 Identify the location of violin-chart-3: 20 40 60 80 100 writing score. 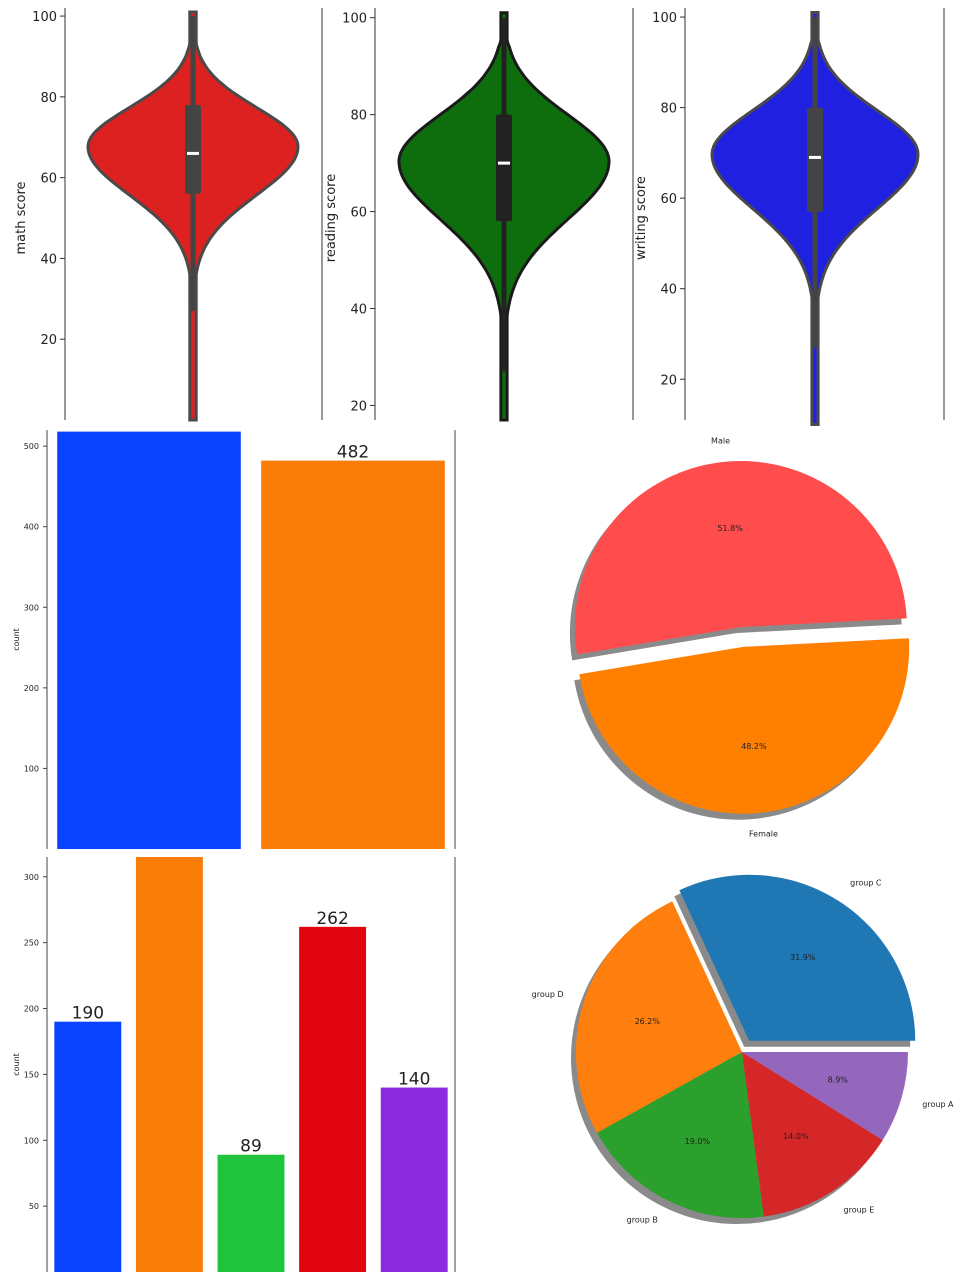
(789, 217).